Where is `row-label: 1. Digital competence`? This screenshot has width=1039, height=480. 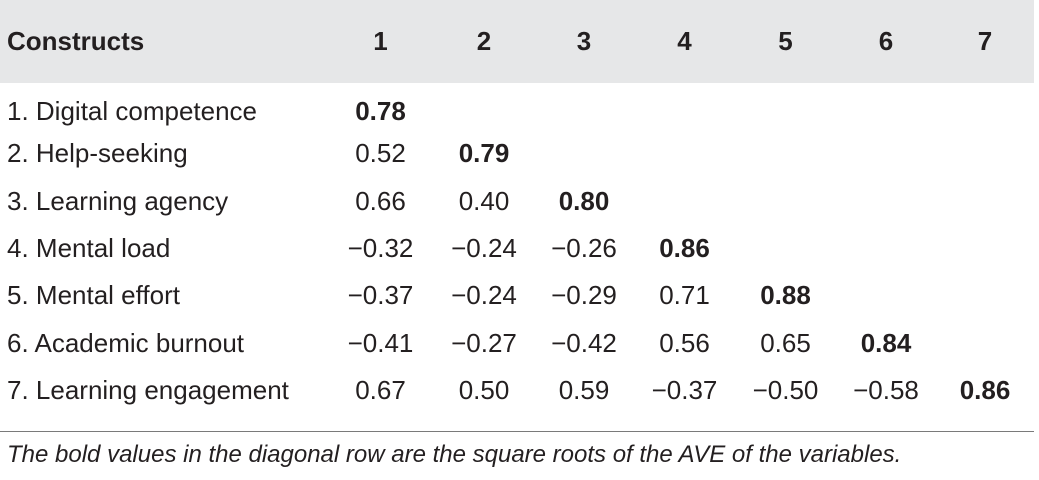 row-label: 1. Digital competence is located at coordinates (132, 111).